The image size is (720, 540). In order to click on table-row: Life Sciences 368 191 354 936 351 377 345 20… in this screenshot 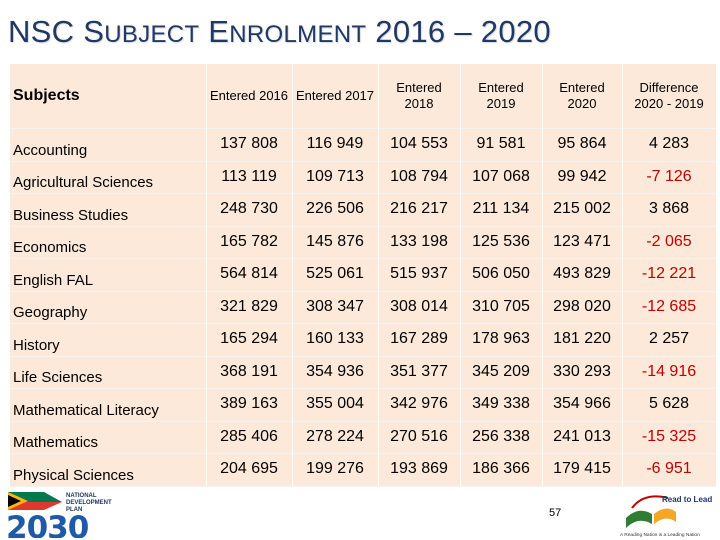, I will do `click(363, 372)`.